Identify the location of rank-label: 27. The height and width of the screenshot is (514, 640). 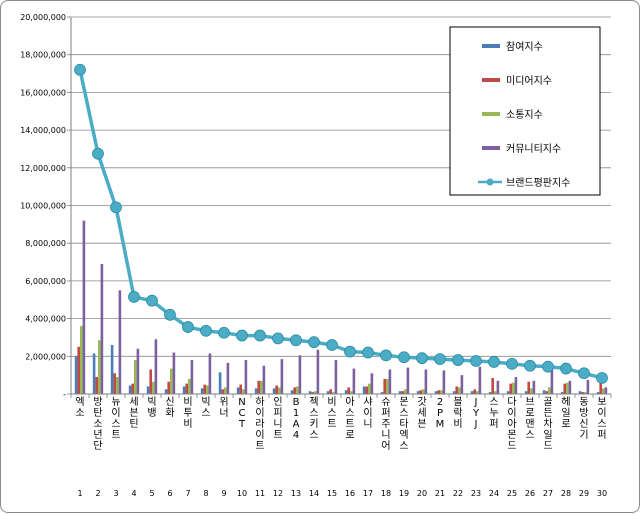
(548, 493).